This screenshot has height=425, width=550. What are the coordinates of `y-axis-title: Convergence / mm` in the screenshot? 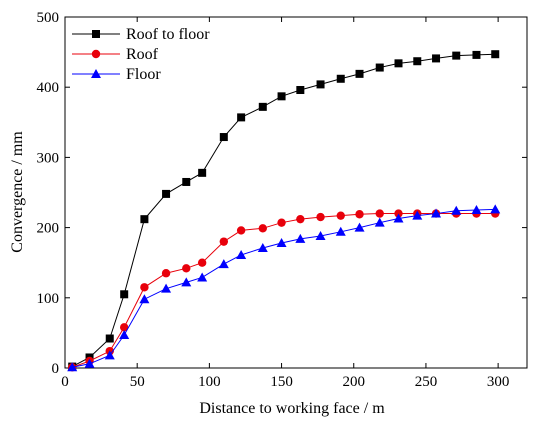 It's located at (17, 192).